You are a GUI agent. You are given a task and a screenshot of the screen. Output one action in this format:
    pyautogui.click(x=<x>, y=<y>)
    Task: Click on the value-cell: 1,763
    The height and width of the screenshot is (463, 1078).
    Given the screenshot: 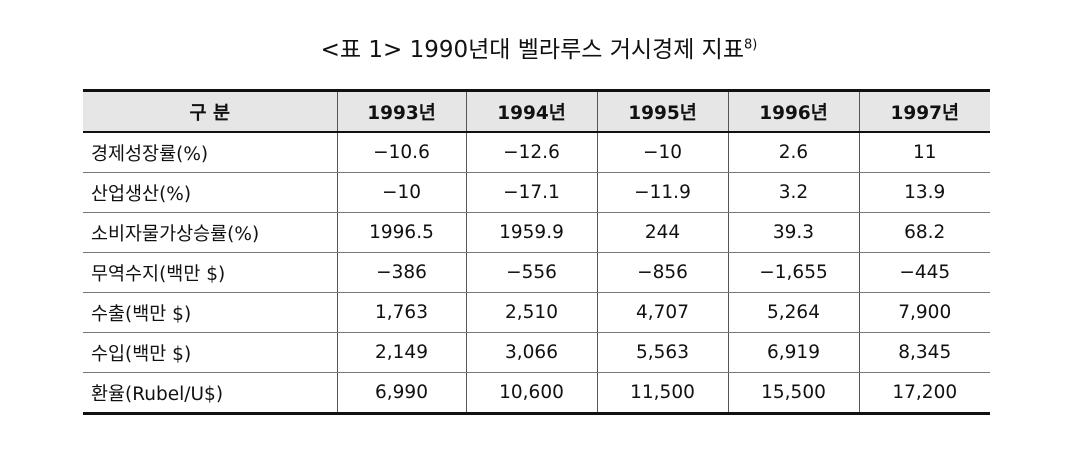 What is the action you would take?
    pyautogui.click(x=401, y=312)
    